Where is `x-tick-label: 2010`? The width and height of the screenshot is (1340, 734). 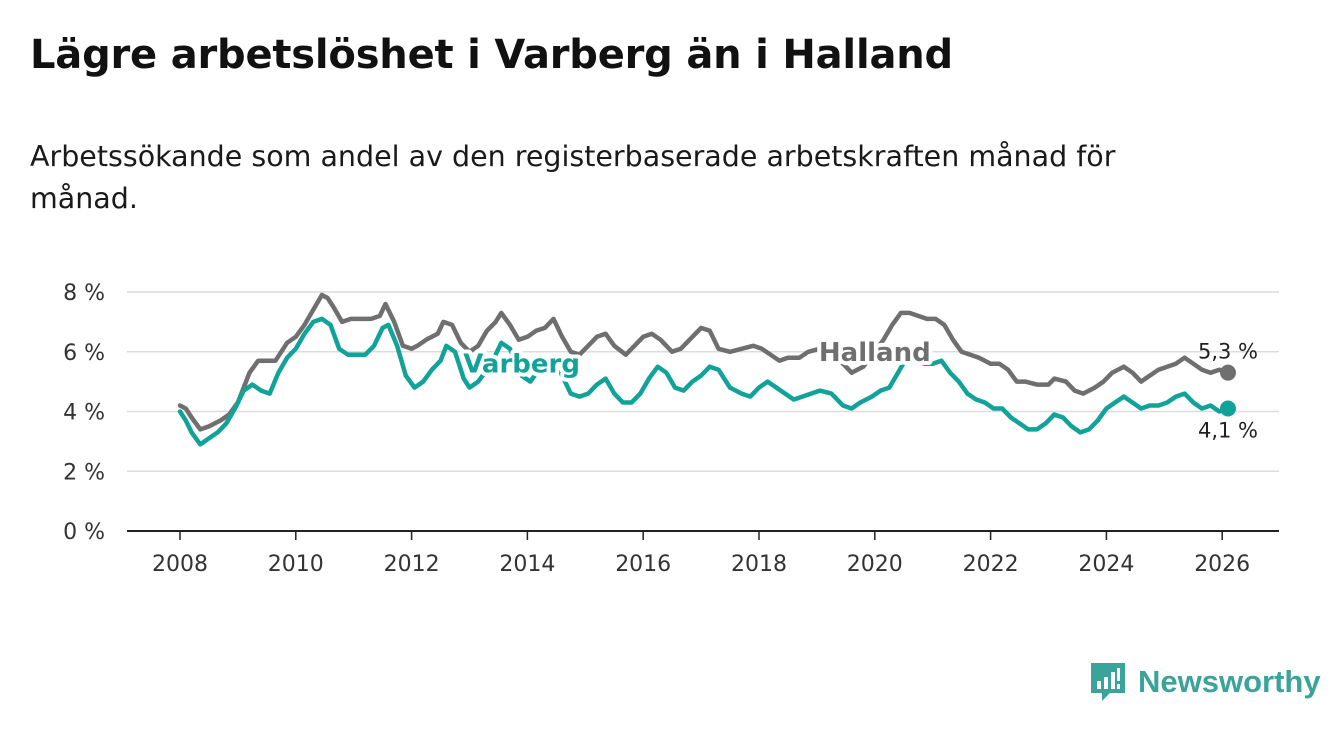 x-tick-label: 2010 is located at coordinates (296, 564).